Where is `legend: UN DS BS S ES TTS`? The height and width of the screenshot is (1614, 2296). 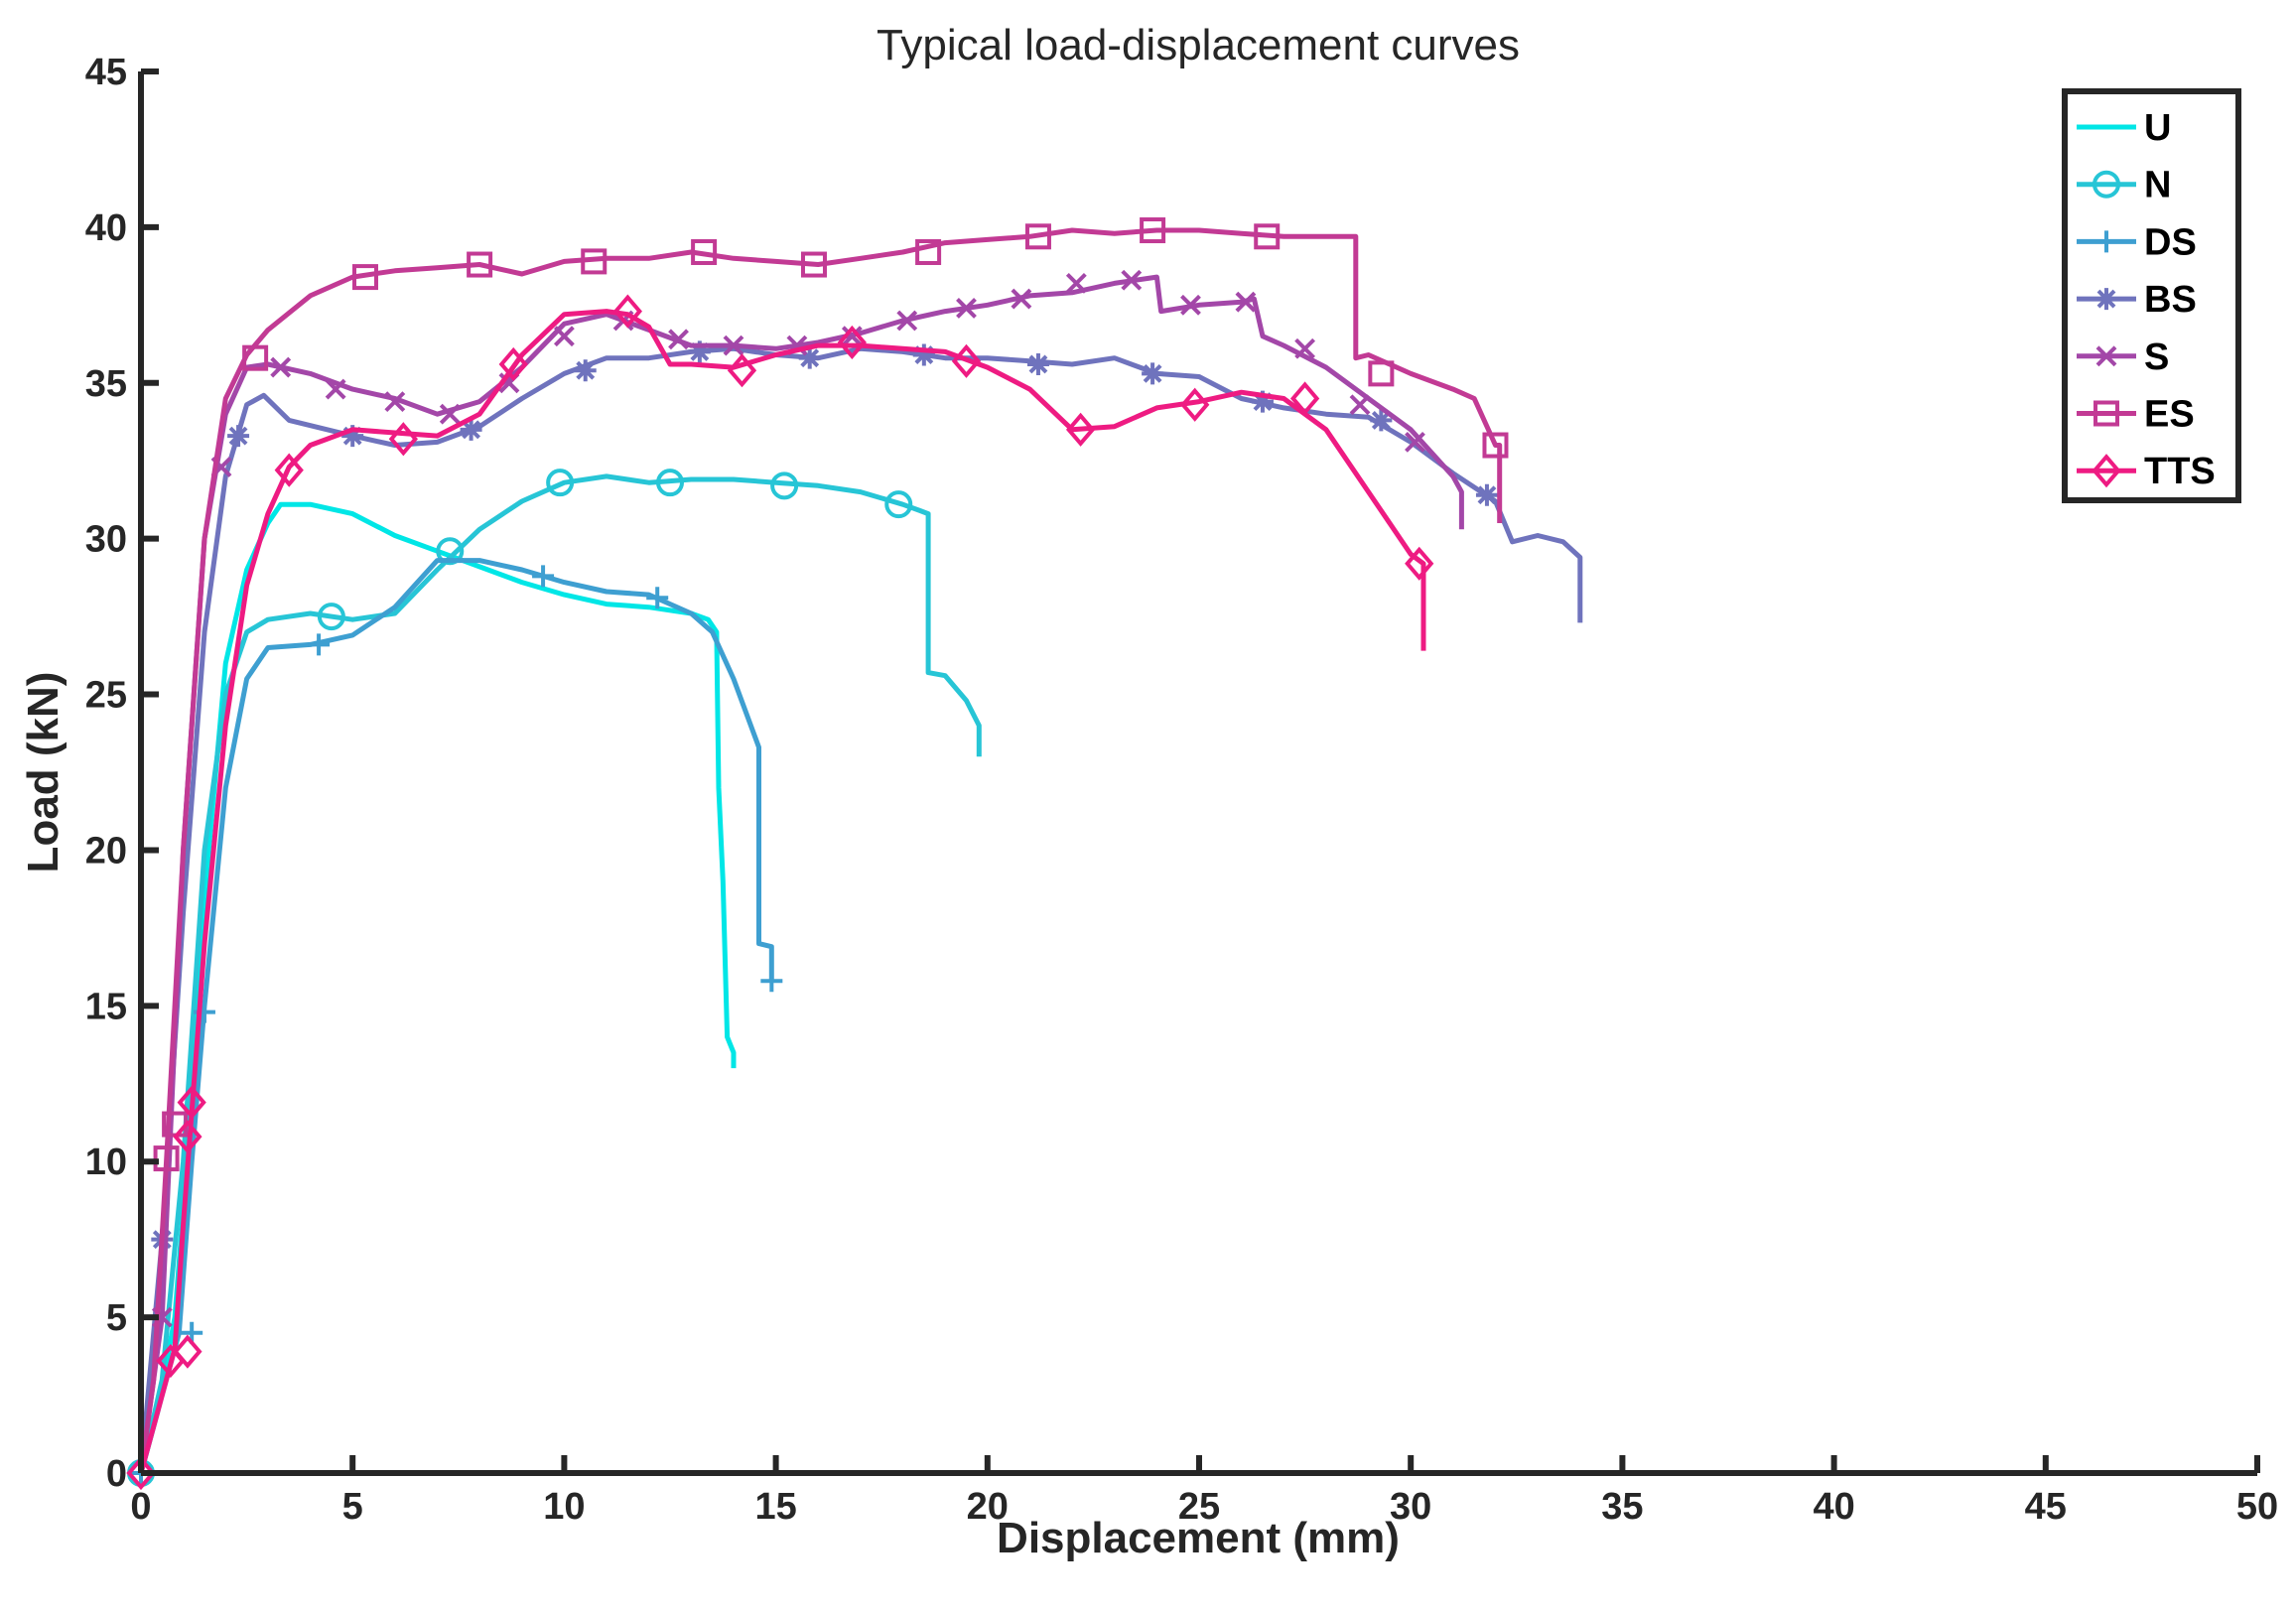
legend: UN DS BS S ES TTS is located at coordinates (2152, 295).